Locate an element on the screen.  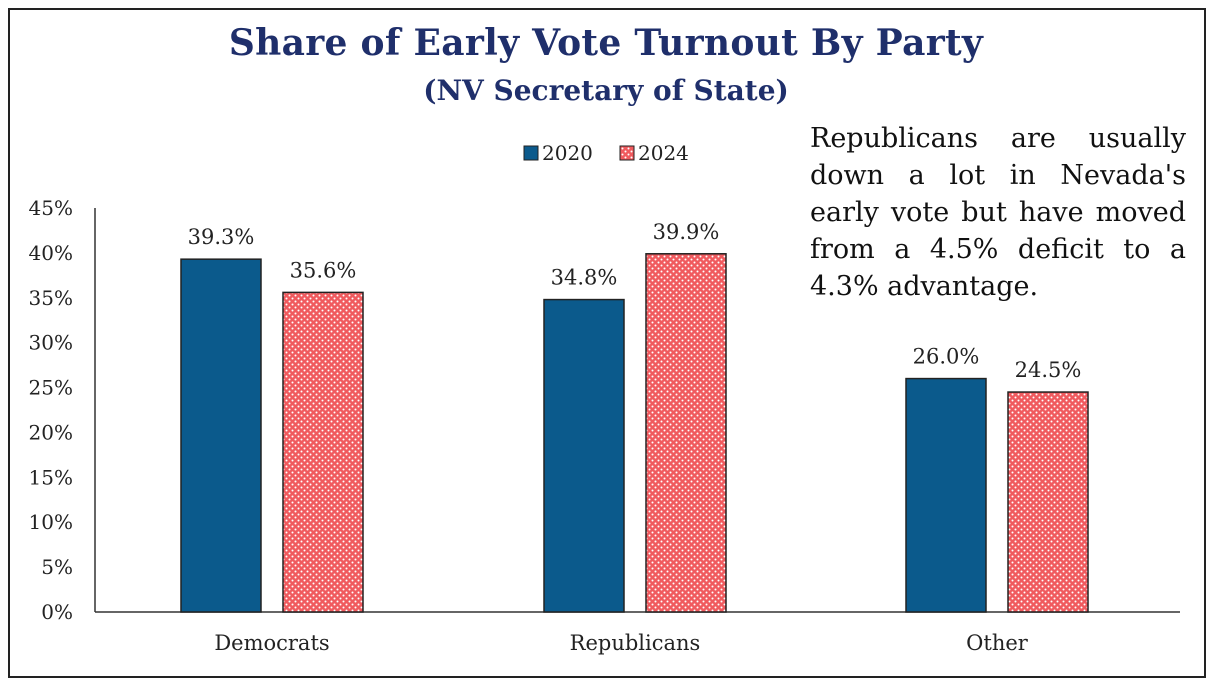
x-category-label: Republicans is located at coordinates (635, 643).